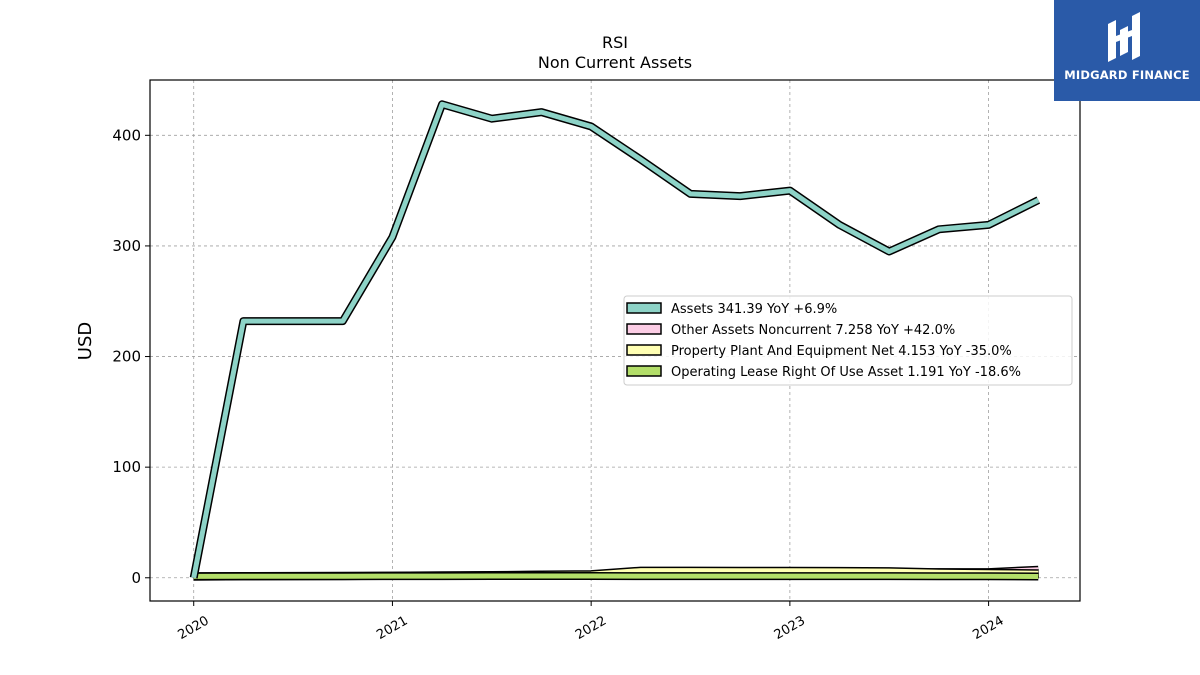 The height and width of the screenshot is (675, 1200). Describe the element at coordinates (615, 62) in the screenshot. I see `chart-subtitle: Non Current Assets` at that location.